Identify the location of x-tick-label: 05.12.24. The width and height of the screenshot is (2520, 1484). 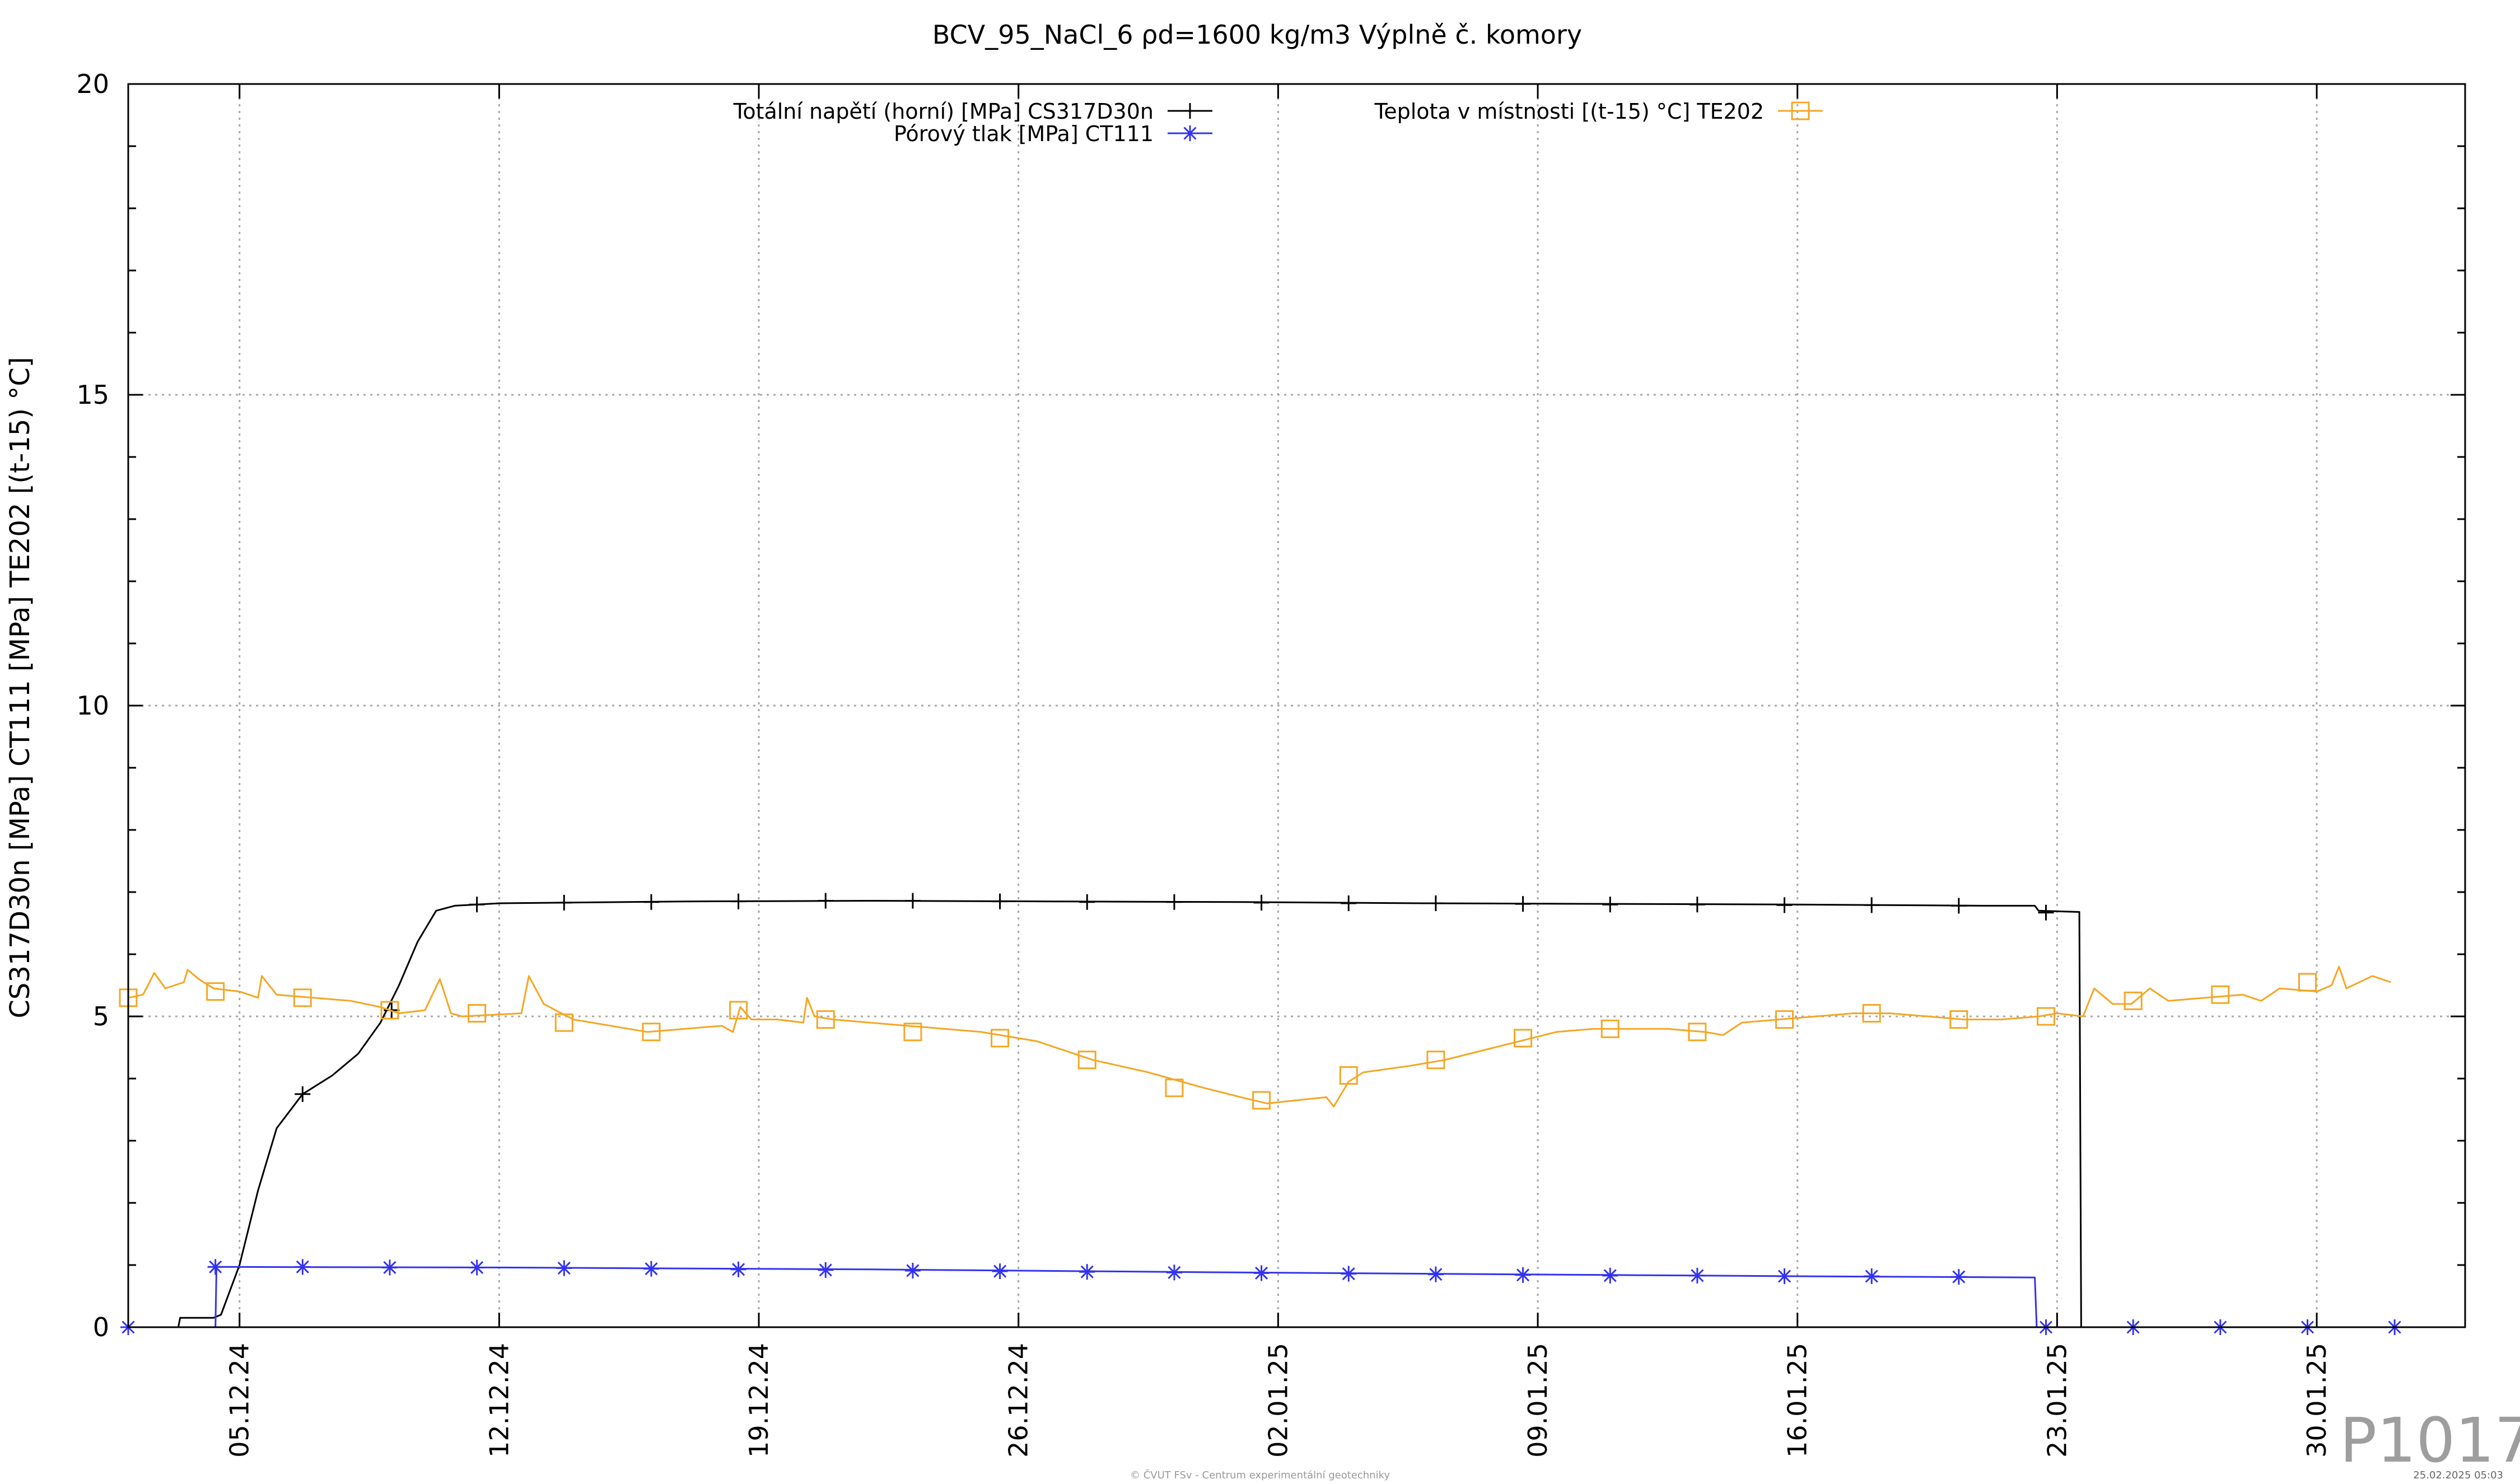
(240, 1401).